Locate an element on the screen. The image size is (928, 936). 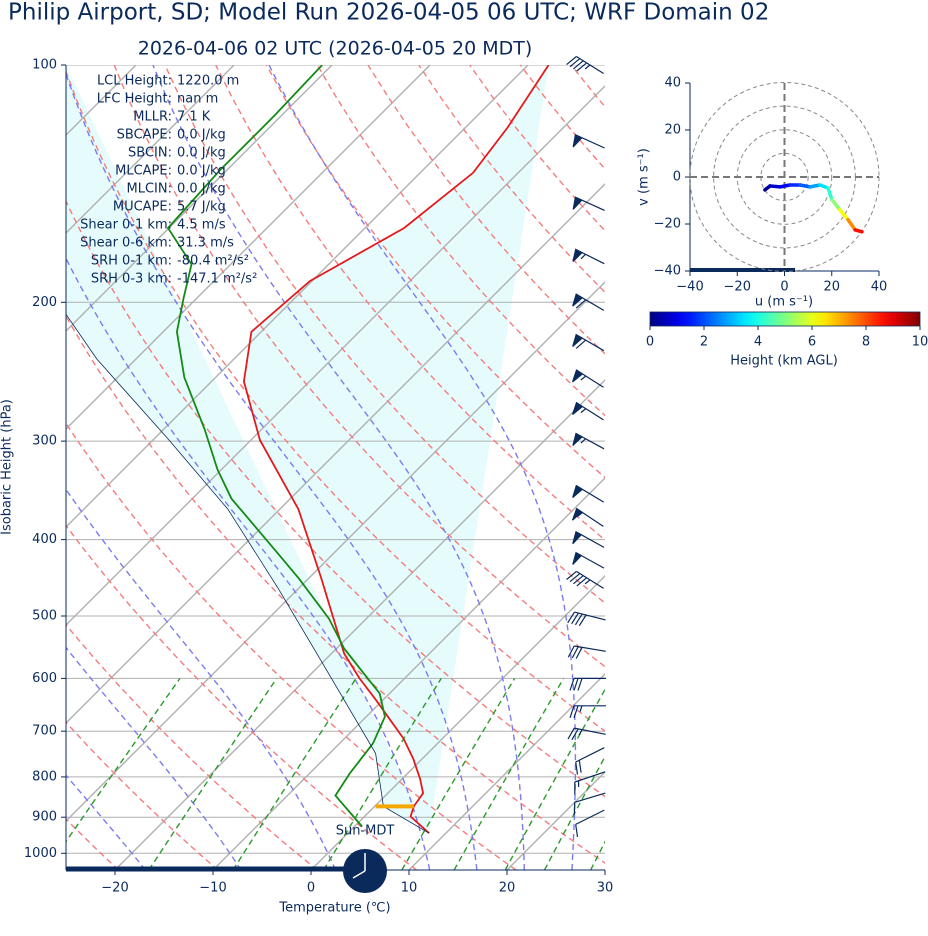
hodo-x-label: u (m s⁻¹) is located at coordinates (784, 302).